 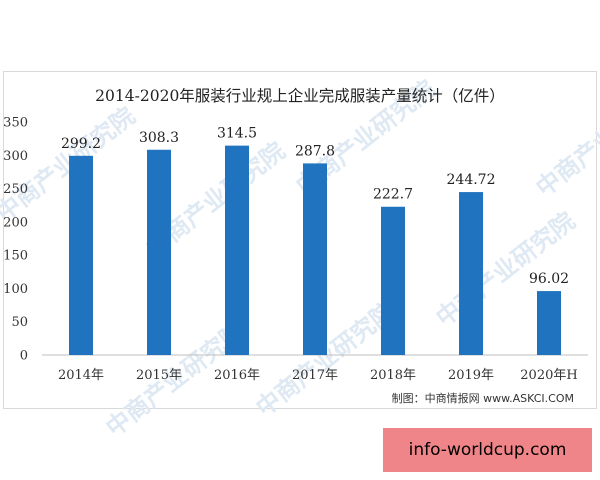 What do you see at coordinates (159, 138) in the screenshot?
I see `data-label: 308.3` at bounding box center [159, 138].